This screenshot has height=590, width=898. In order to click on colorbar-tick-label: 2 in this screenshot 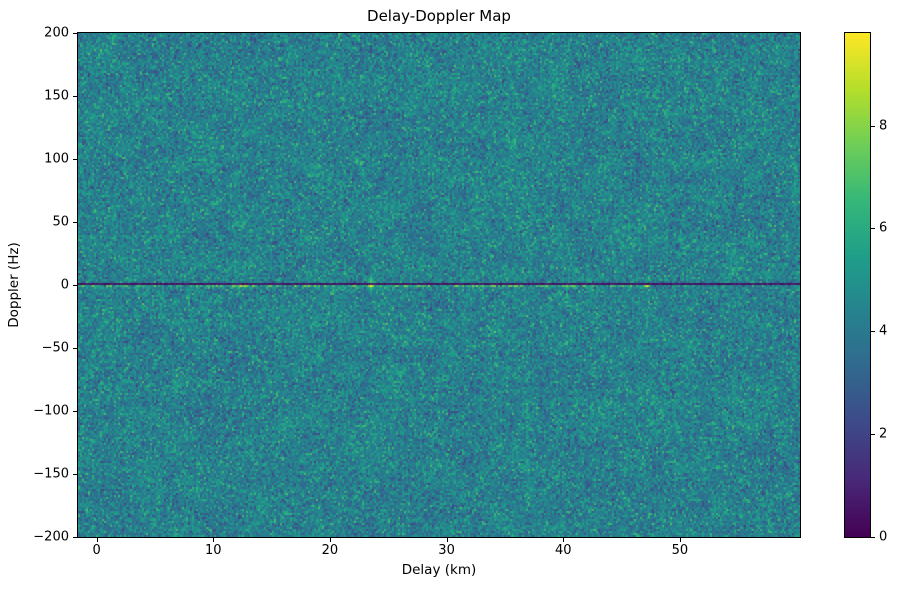, I will do `click(883, 434)`.